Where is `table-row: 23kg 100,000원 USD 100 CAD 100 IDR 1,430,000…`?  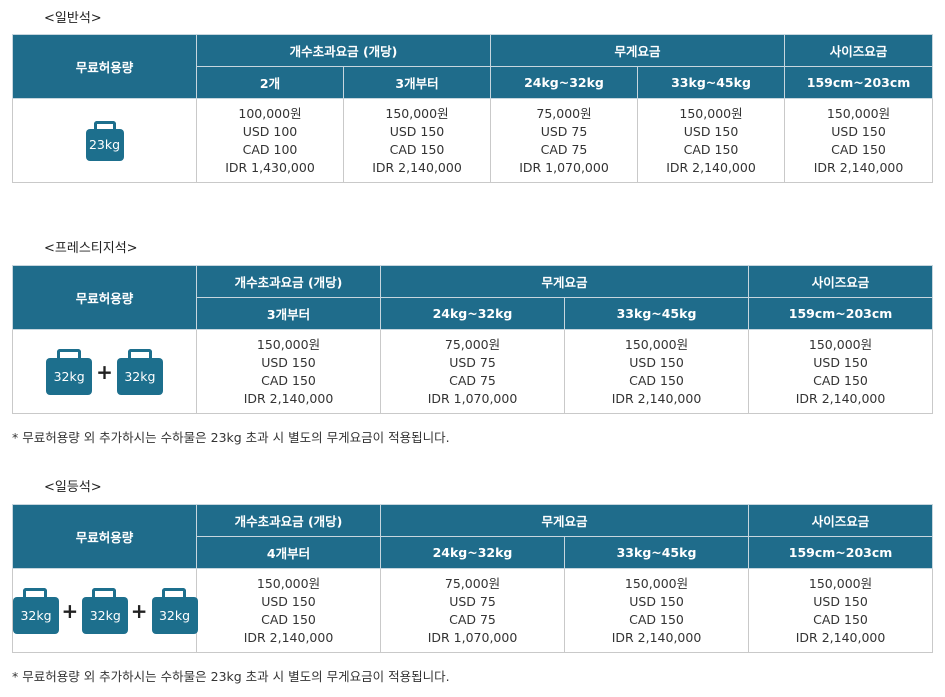 table-row: 23kg 100,000원 USD 100 CAD 100 IDR 1,430,000… is located at coordinates (473, 140).